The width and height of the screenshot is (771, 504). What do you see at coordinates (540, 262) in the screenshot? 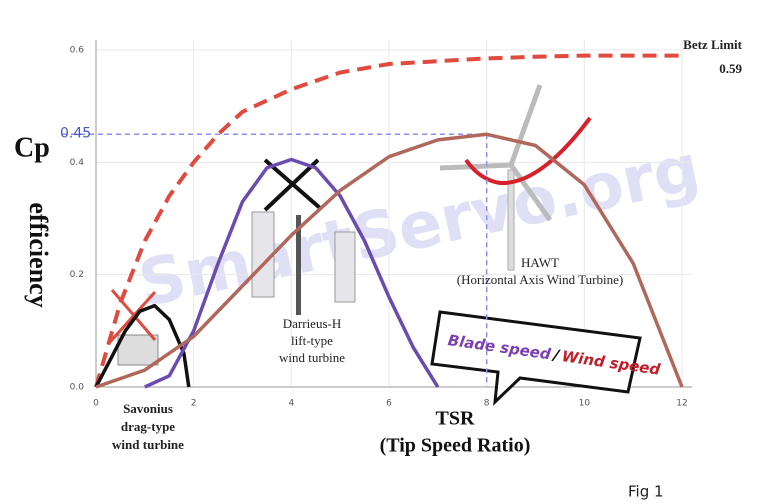
I see `annotation: HAWT` at bounding box center [540, 262].